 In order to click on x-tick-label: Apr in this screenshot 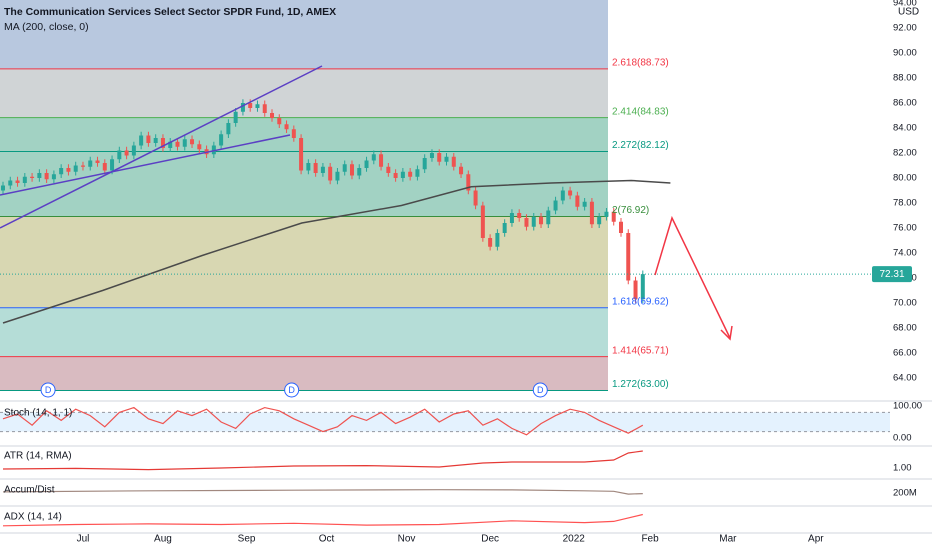, I will do `click(816, 539)`.